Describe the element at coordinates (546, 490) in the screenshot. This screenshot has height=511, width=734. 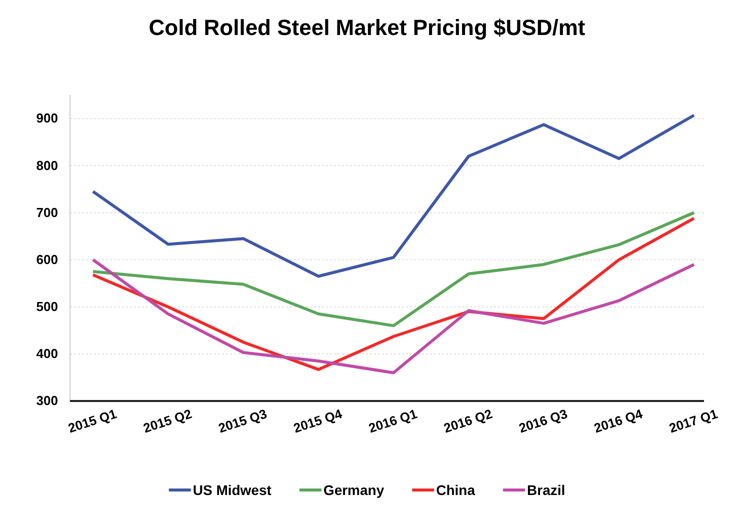
I see `legend-label: Brazil` at that location.